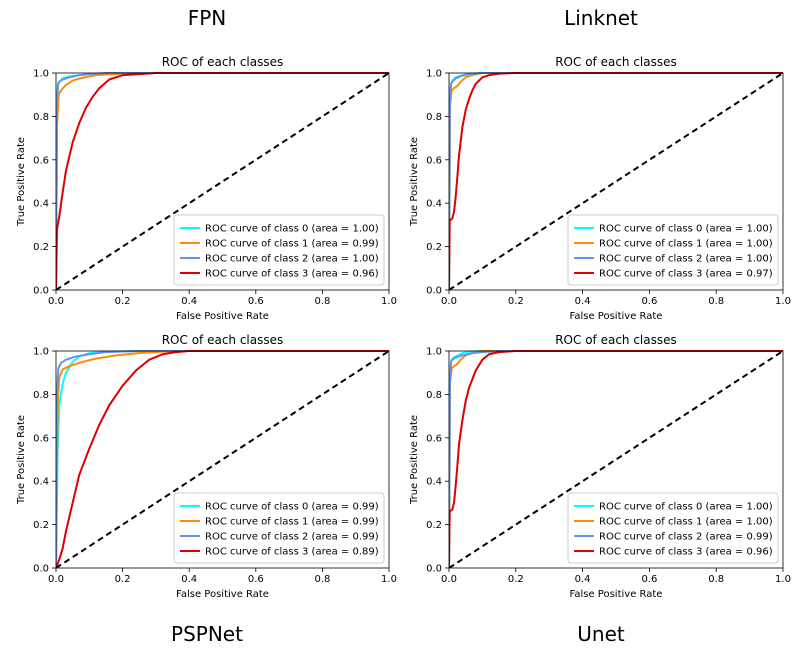  What do you see at coordinates (207, 18) in the screenshot?
I see `model-label-fpn: FPN` at bounding box center [207, 18].